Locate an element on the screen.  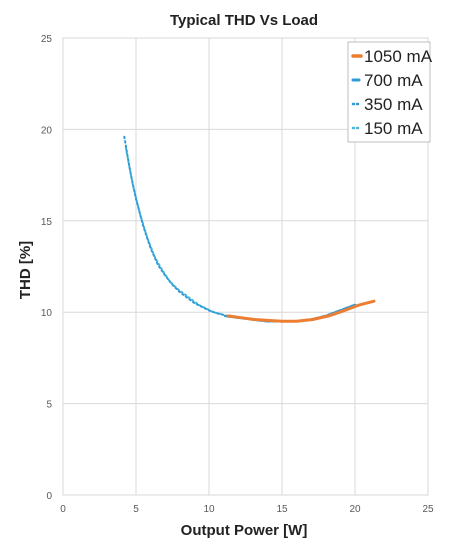
x-tick-label: 5 is located at coordinates (136, 509).